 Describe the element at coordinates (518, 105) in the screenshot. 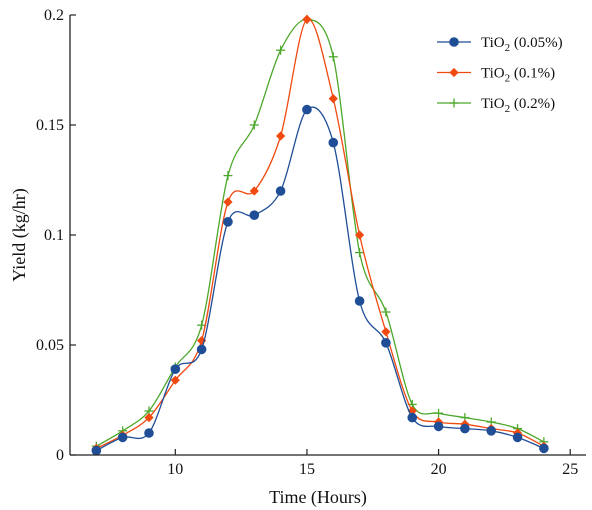

I see `legend-label: TiO2 (0.2%)` at that location.